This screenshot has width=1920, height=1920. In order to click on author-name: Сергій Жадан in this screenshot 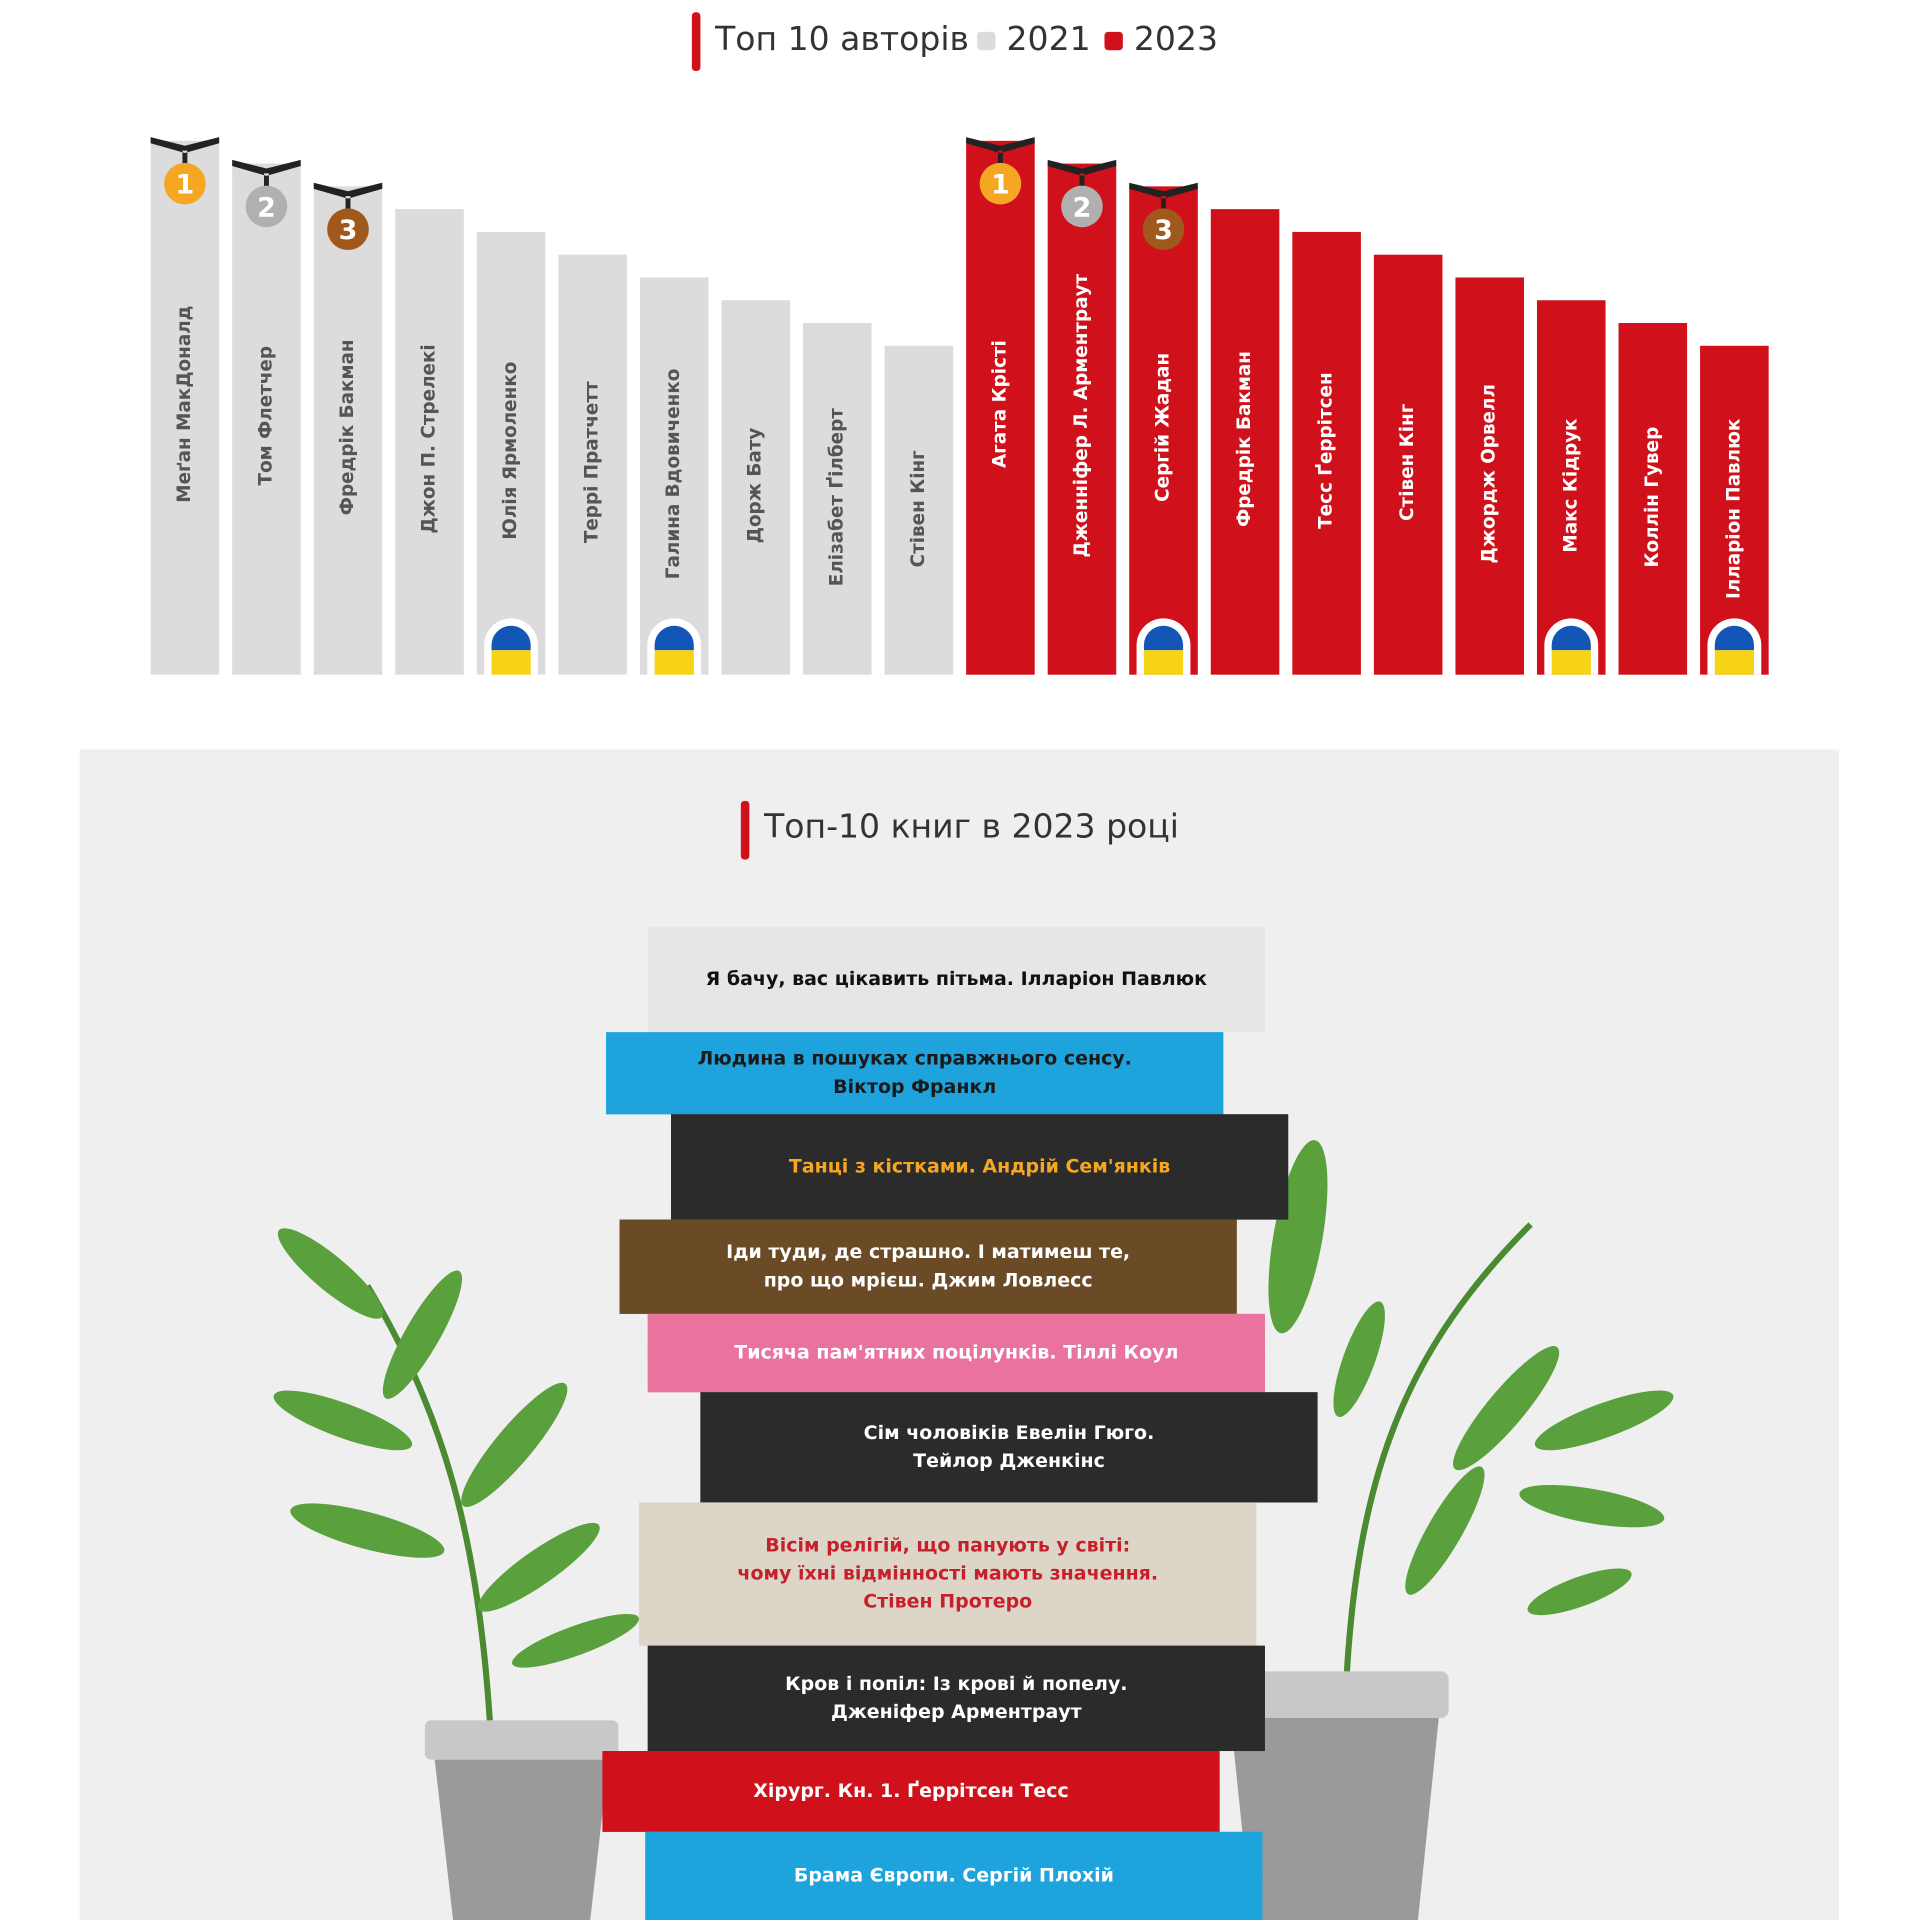, I will do `click(1163, 427)`.